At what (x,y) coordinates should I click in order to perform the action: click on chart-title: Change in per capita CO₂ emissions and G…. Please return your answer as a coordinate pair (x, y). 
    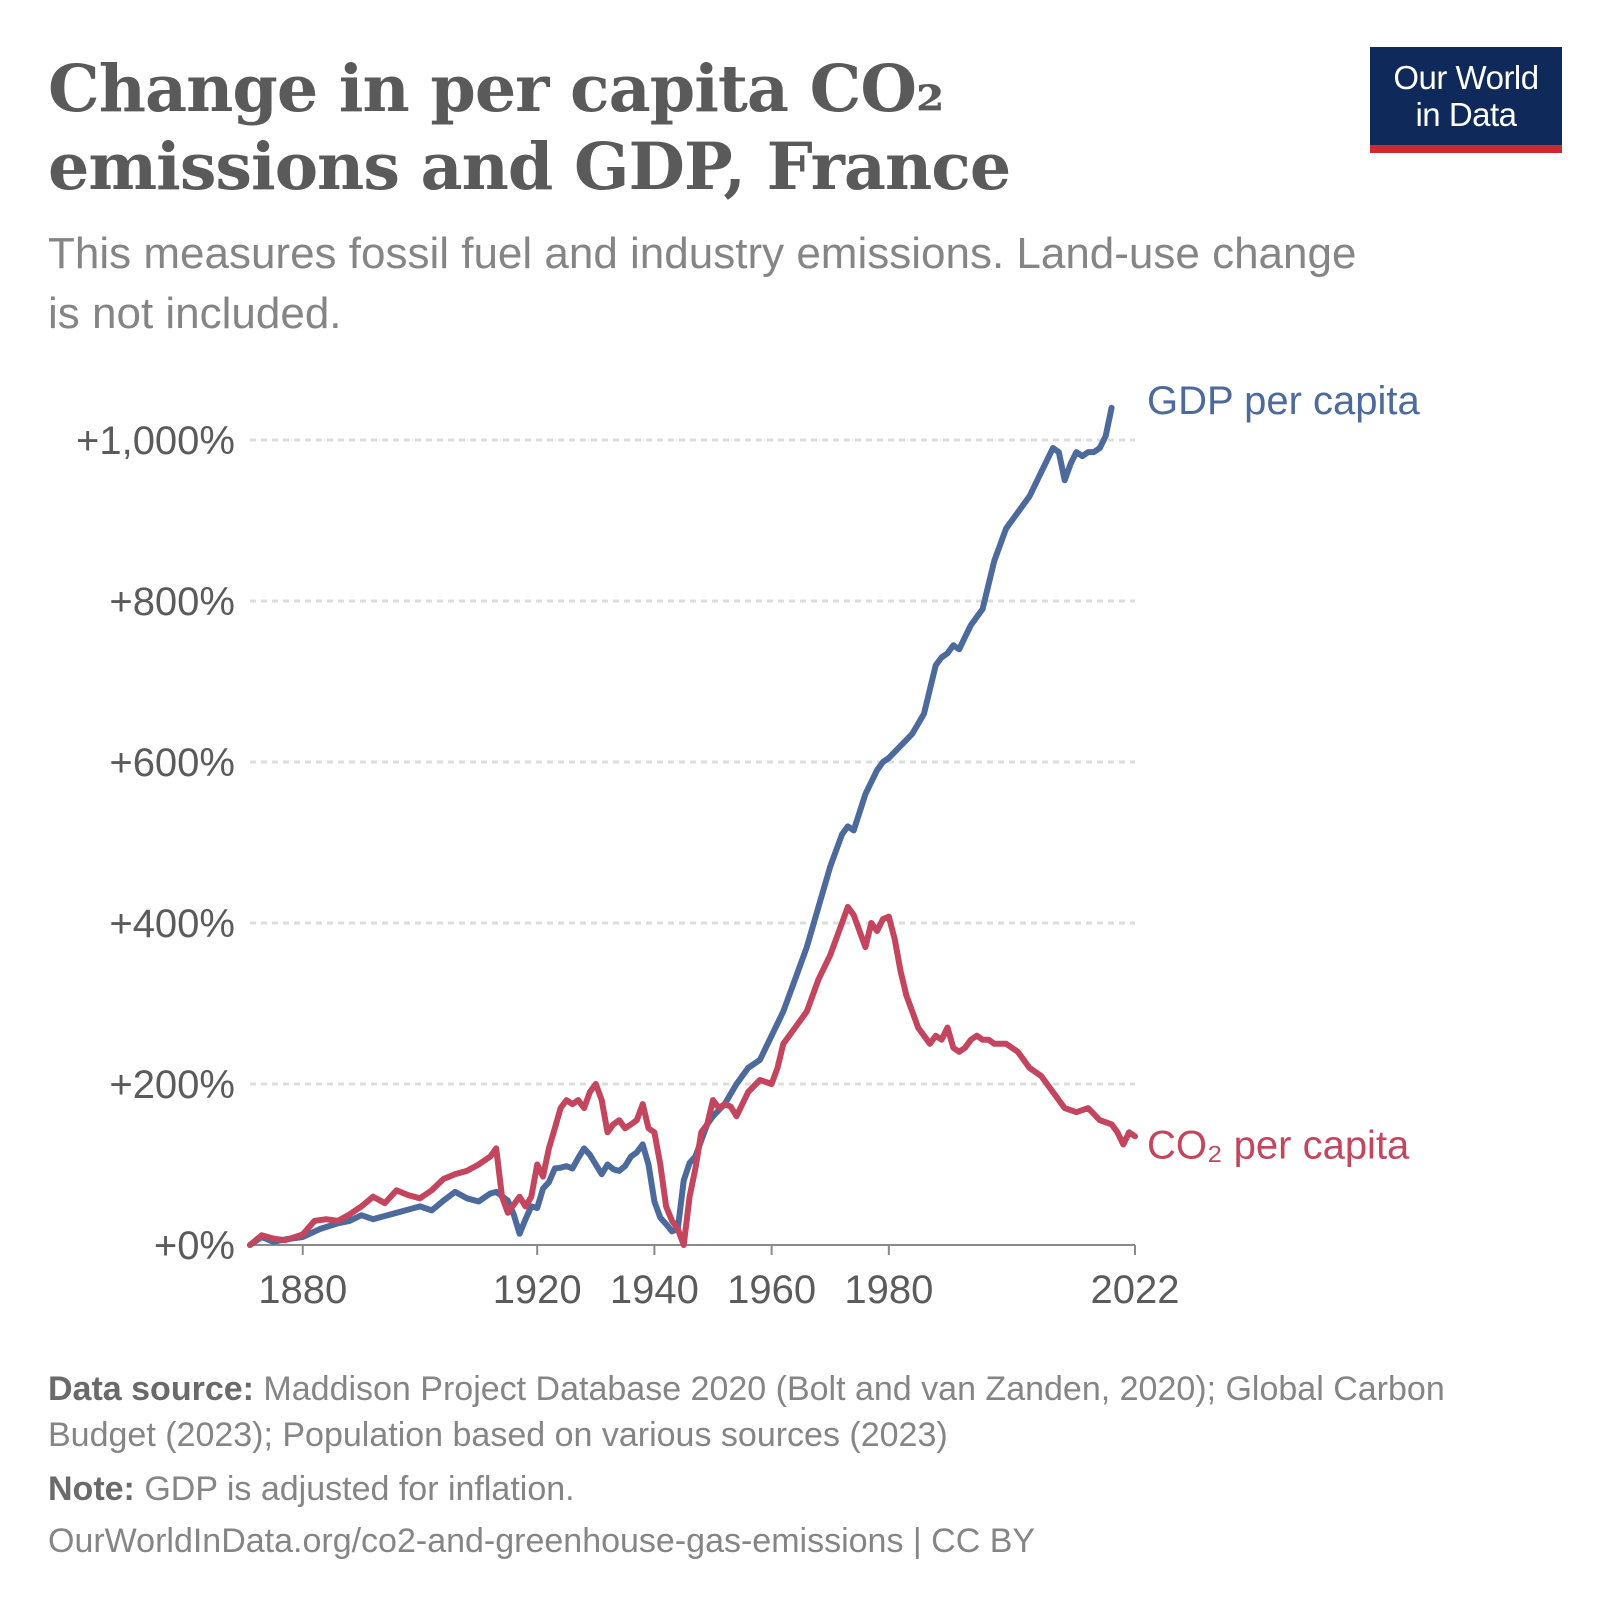
    Looking at the image, I should click on (663, 128).